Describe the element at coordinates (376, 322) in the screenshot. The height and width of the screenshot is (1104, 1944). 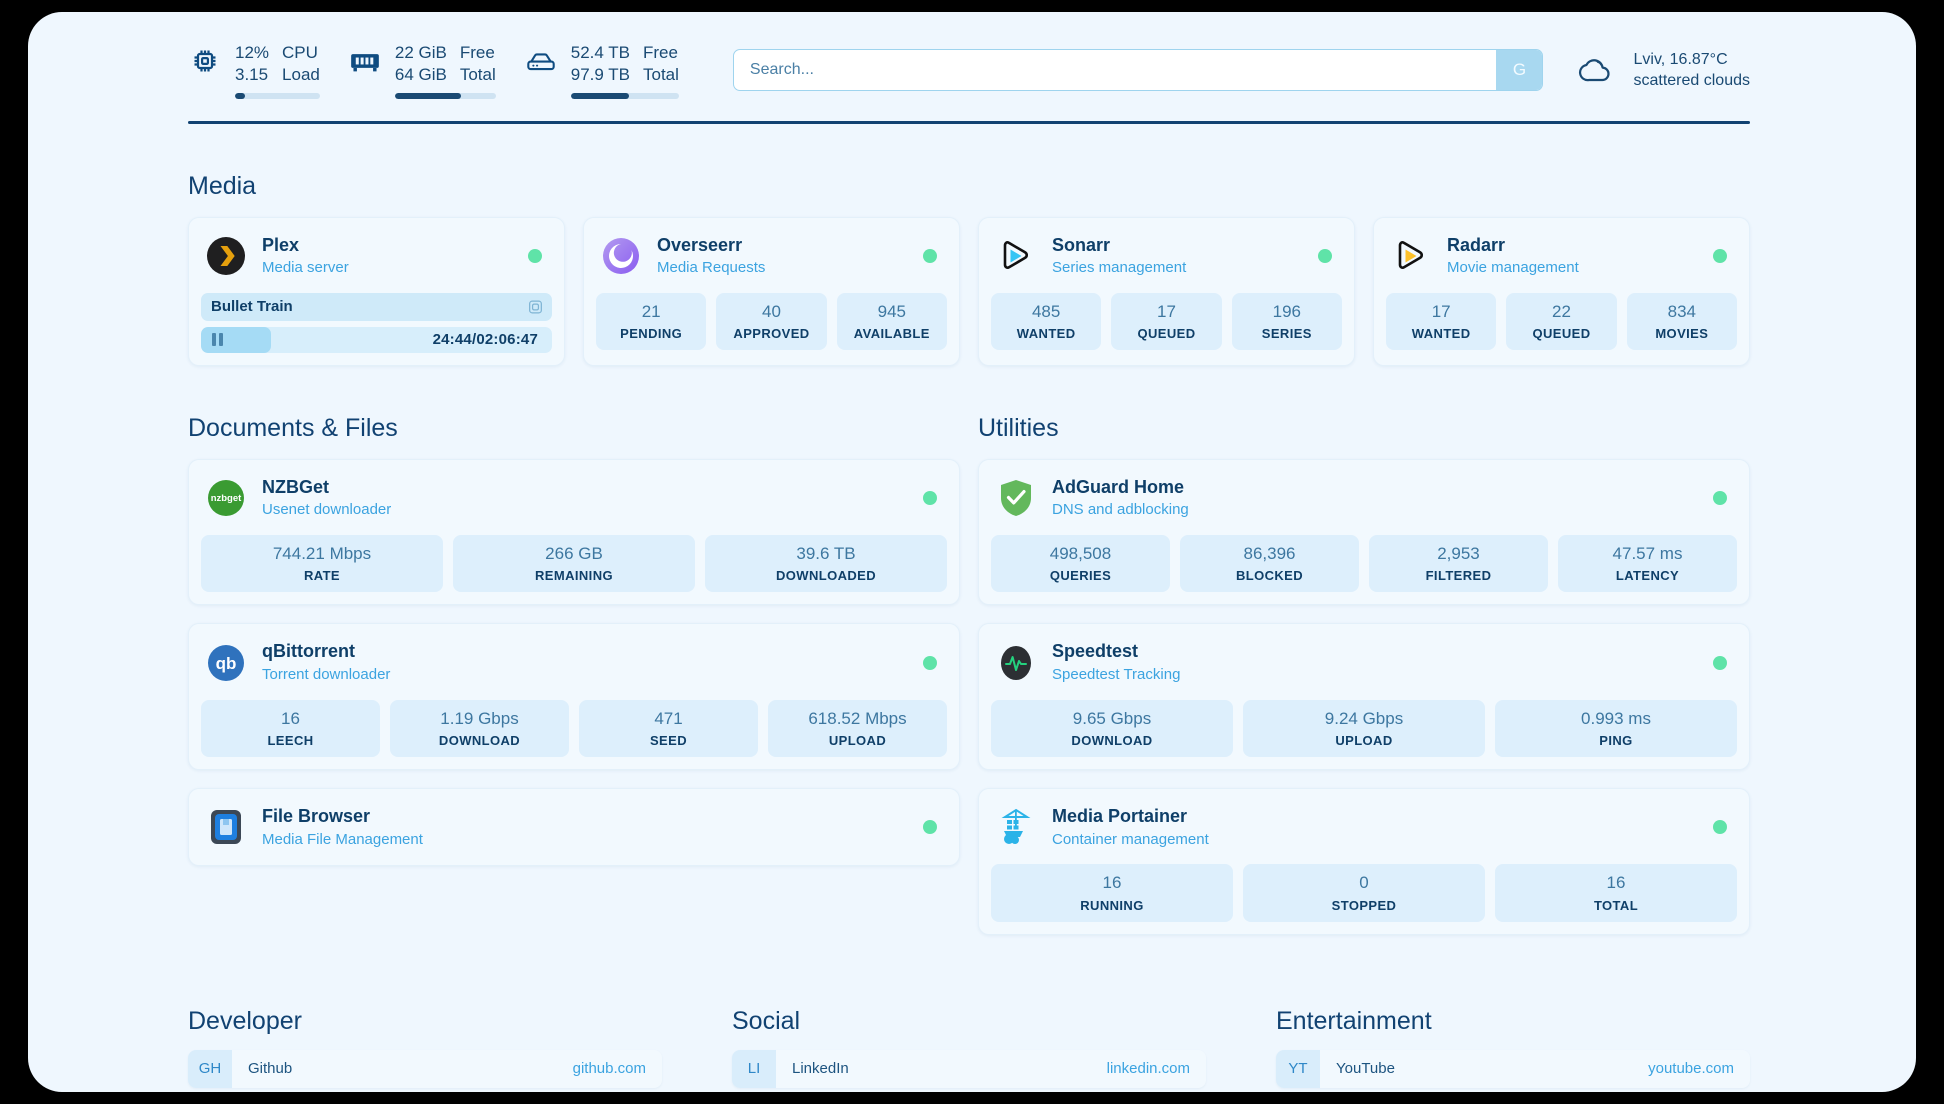
I see `plex-player: Bullet Train 24:44/02:06:47` at that location.